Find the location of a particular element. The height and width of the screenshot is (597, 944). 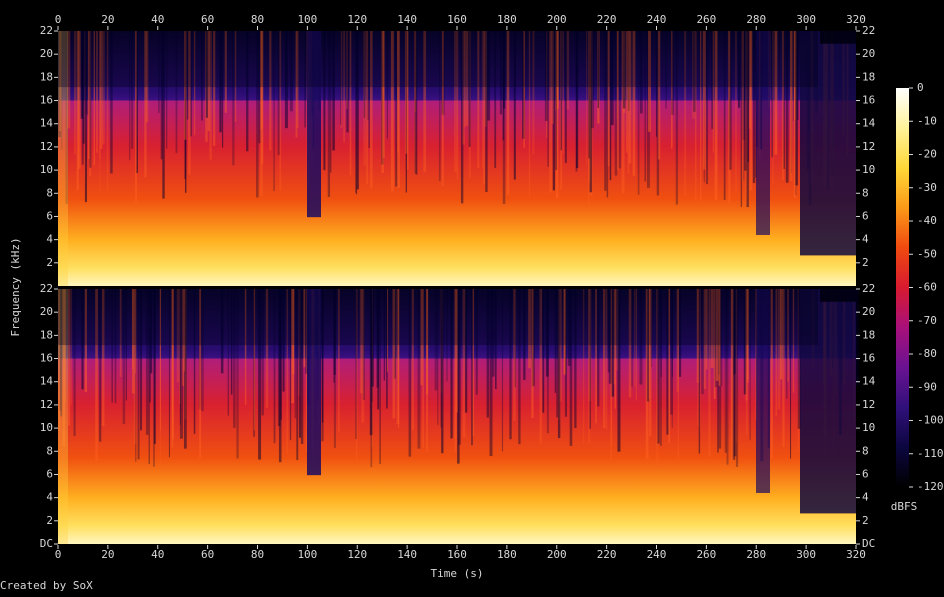

y-tick-label: 10 is located at coordinates (868, 169).